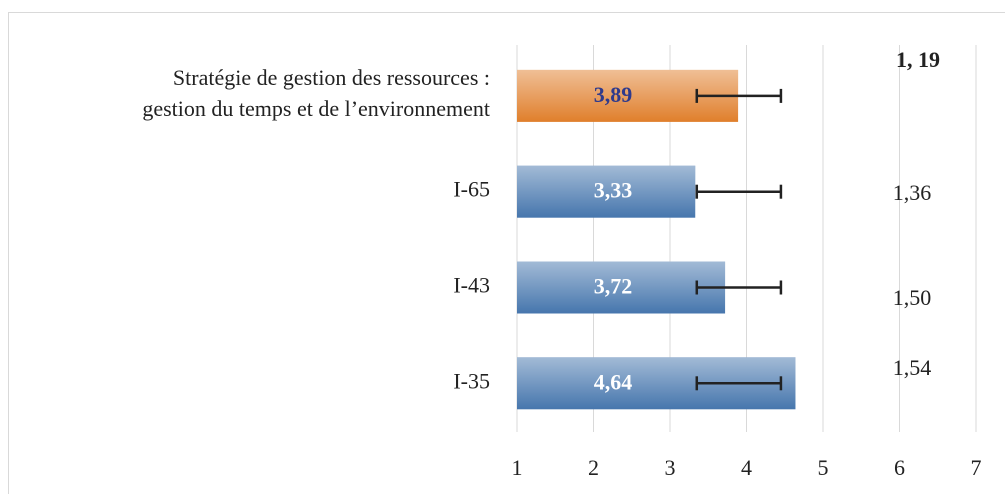 The width and height of the screenshot is (1005, 494). I want to click on category-label: I-35, so click(471, 380).